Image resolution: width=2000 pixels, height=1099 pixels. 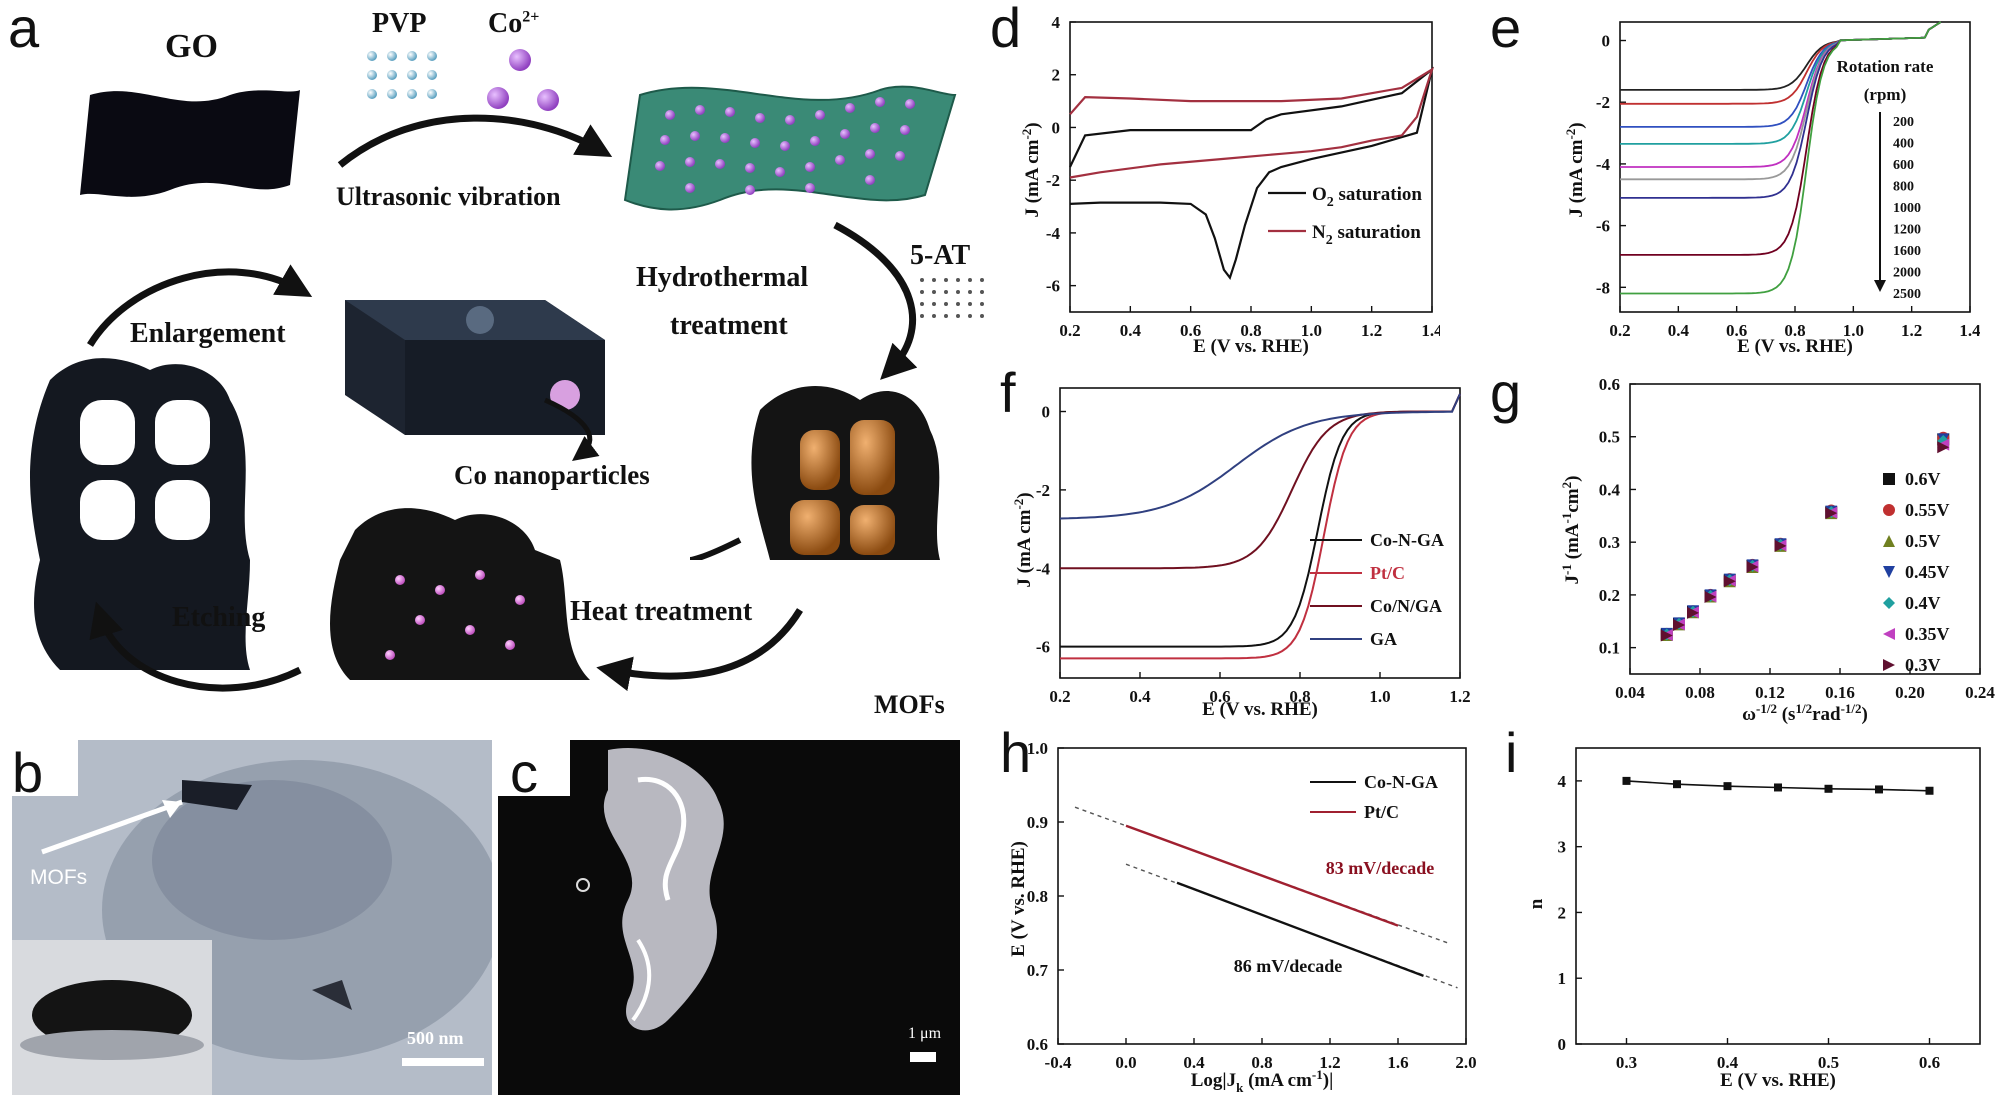 I want to click on legend-label: 0.45V, so click(x=1927, y=572).